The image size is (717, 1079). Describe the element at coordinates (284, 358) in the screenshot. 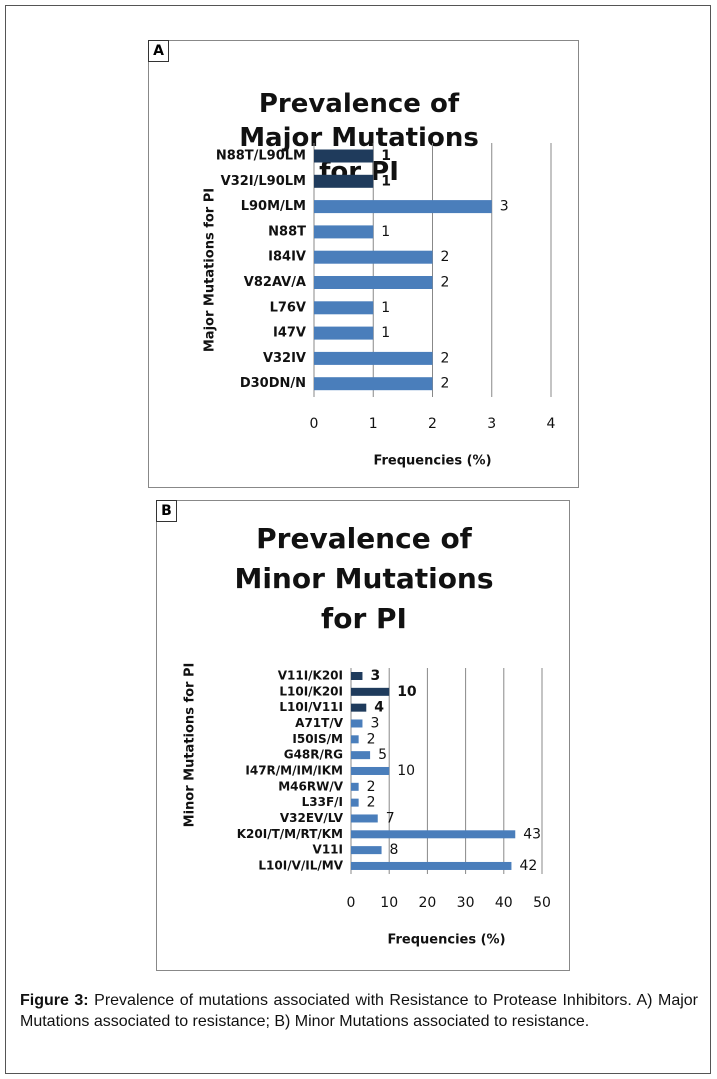

I see `y-tick-label: V32IV` at that location.